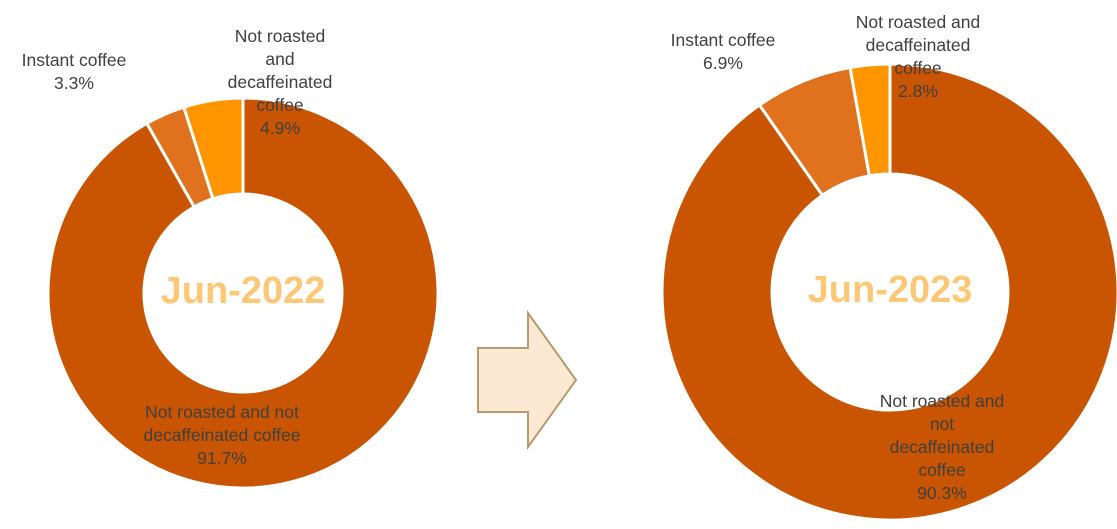 This screenshot has height=529, width=1117. Describe the element at coordinates (280, 36) in the screenshot. I see `data-label-text: Not roasted` at that location.